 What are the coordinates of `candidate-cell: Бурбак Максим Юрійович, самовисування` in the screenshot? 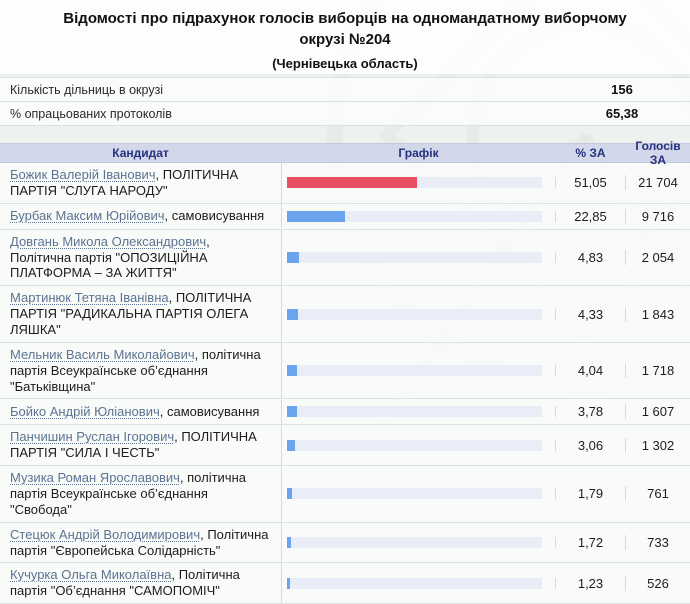 It's located at (141, 216).